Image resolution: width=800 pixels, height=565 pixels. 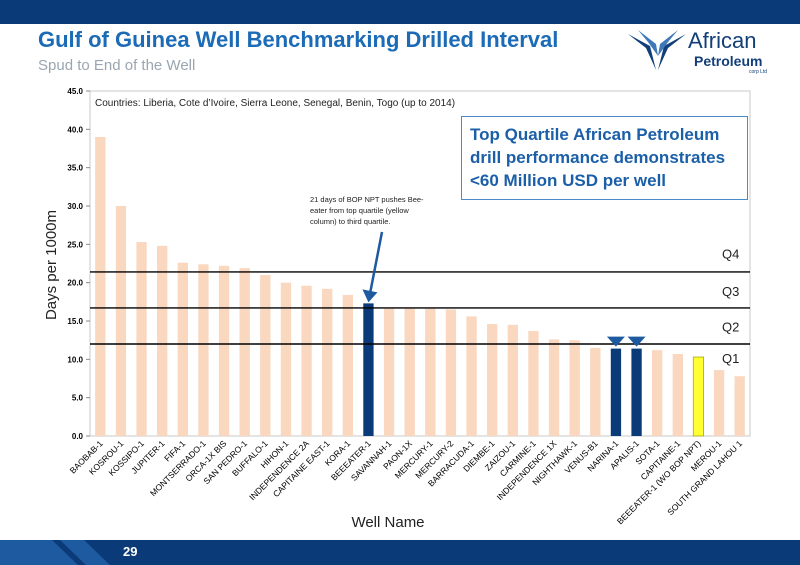 I want to click on footer-stripe-icon, so click(x=55, y=552).